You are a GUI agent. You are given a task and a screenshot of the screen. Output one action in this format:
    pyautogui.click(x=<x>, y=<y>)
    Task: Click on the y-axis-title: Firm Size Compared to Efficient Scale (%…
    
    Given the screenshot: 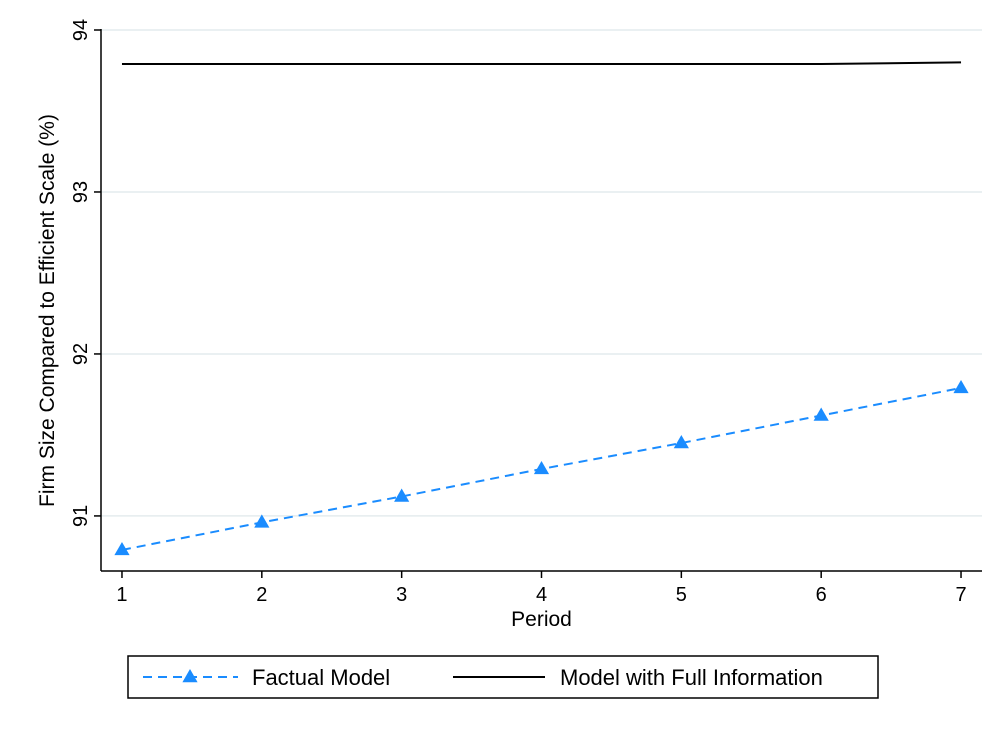 What is the action you would take?
    pyautogui.click(x=47, y=310)
    